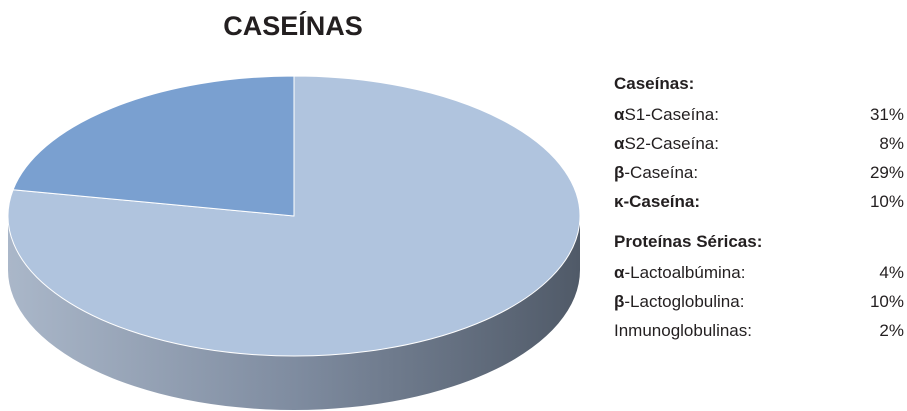 Image resolution: width=907 pixels, height=411 pixels. Describe the element at coordinates (891, 330) in the screenshot. I see `item-value: 2%` at that location.